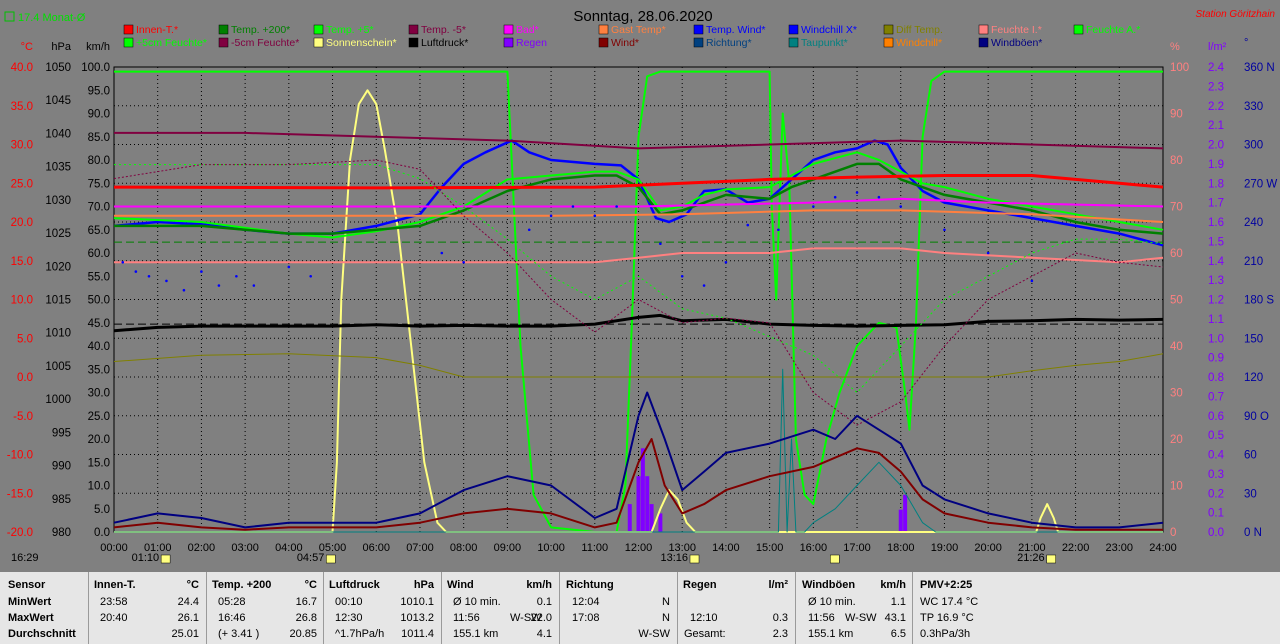 Image resolution: width=1280 pixels, height=644 pixels. I want to click on rain-axis-tick: 1.0, so click(1216, 339).